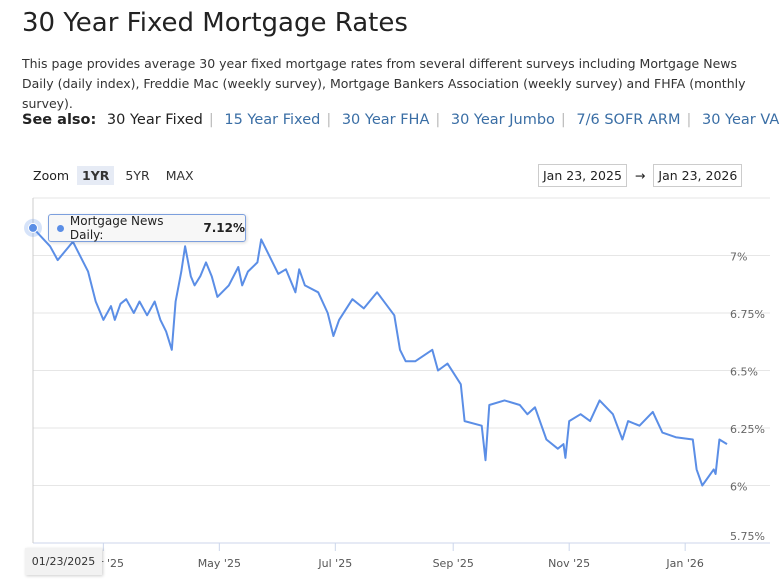 The height and width of the screenshot is (587, 780). I want to click on x-tick-label: May '25, so click(219, 563).